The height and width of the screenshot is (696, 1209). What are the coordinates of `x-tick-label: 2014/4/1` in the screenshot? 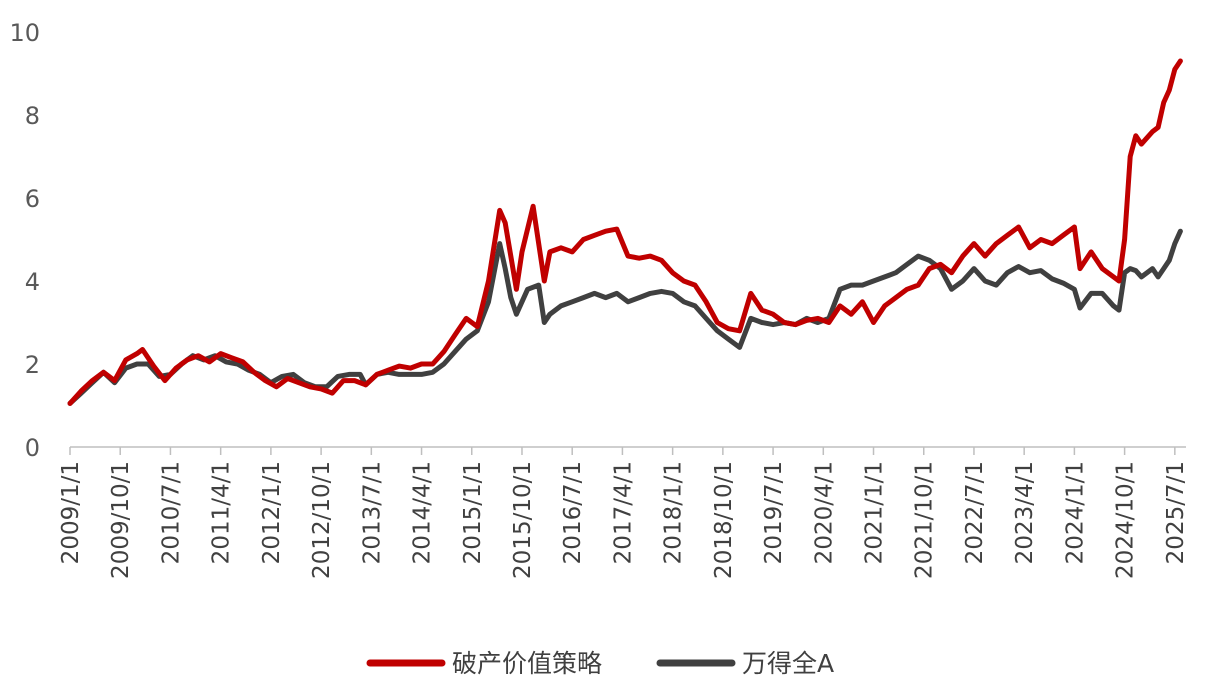 It's located at (423, 512).